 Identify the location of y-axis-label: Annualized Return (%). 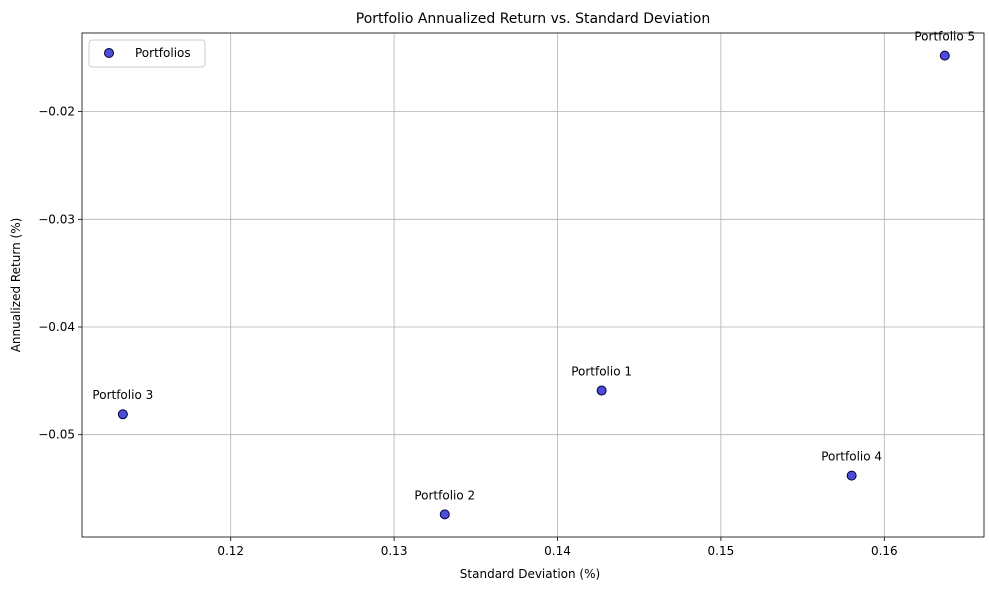
(16, 285).